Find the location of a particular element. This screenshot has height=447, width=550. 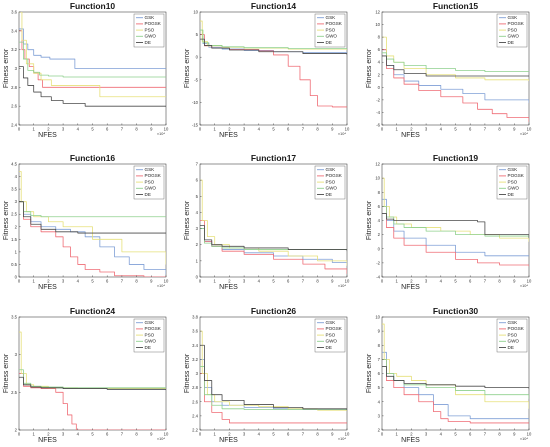

panel-title: Function14 is located at coordinates (274, 6).